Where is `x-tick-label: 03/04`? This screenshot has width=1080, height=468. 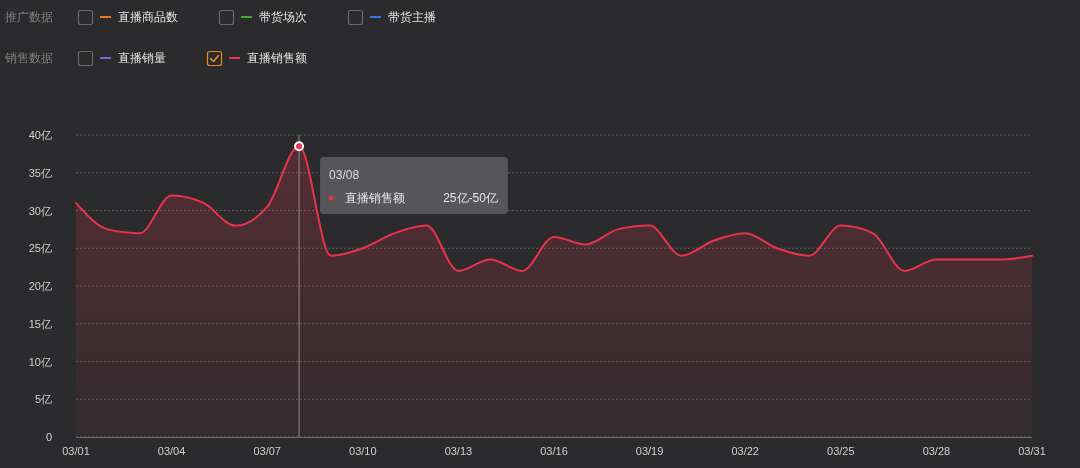 x-tick-label: 03/04 is located at coordinates (171, 451).